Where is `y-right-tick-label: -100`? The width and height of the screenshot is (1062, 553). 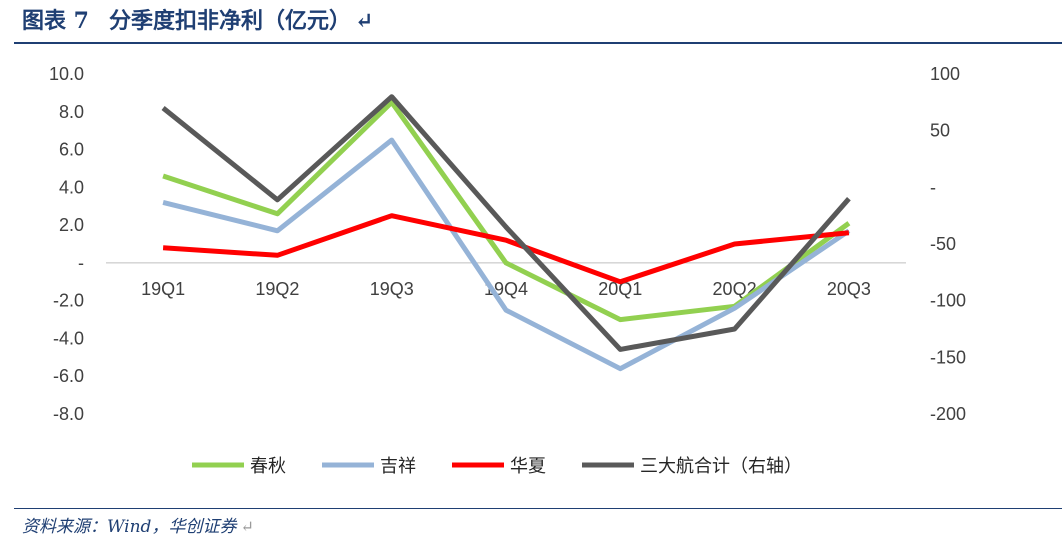
y-right-tick-label: -100 is located at coordinates (948, 301).